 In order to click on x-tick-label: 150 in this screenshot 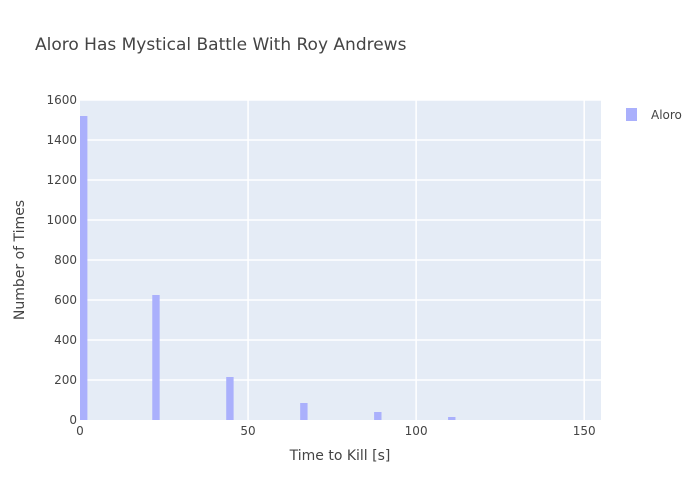, I will do `click(584, 431)`.